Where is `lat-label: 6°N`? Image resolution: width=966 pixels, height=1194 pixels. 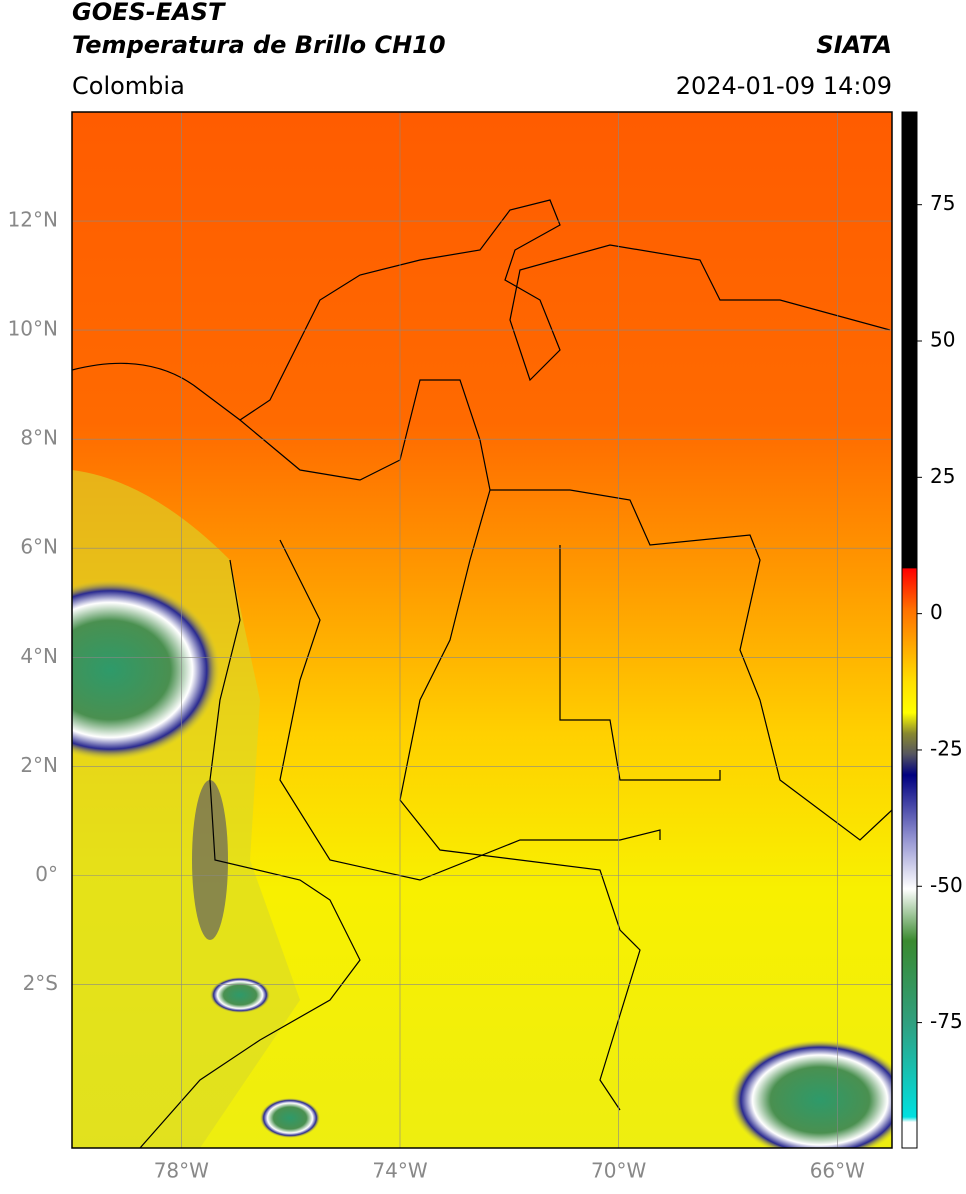
lat-label: 6°N is located at coordinates (39, 547).